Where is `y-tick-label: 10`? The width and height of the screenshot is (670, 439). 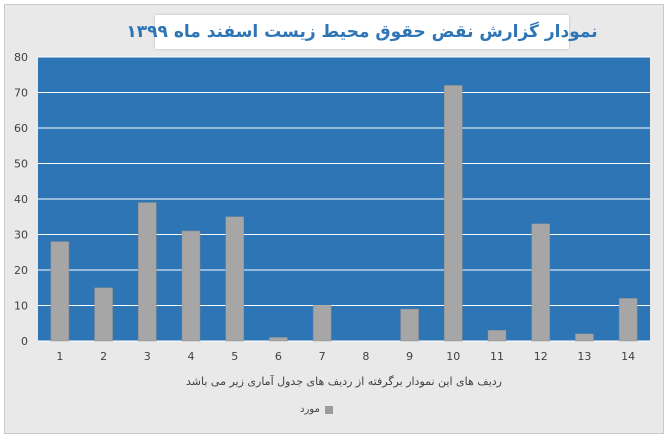 y-tick-label: 10 is located at coordinates (21, 306).